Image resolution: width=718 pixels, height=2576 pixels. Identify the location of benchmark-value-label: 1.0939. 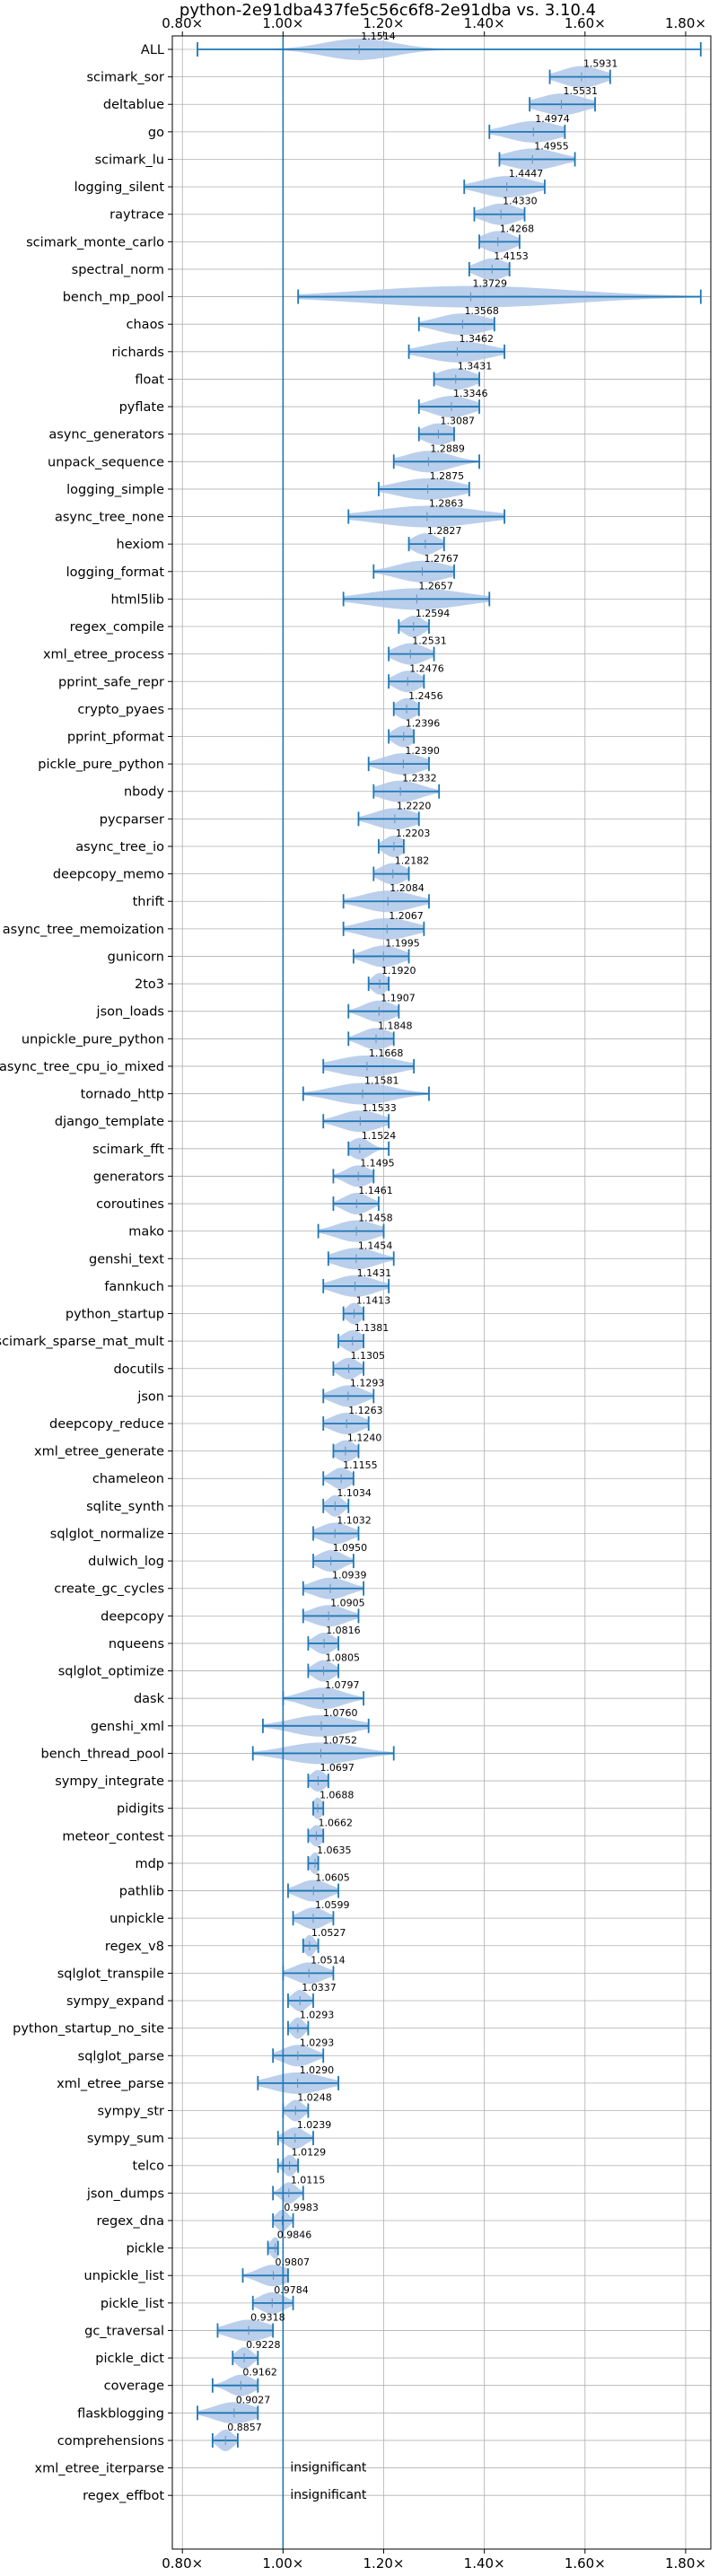
(349, 1576).